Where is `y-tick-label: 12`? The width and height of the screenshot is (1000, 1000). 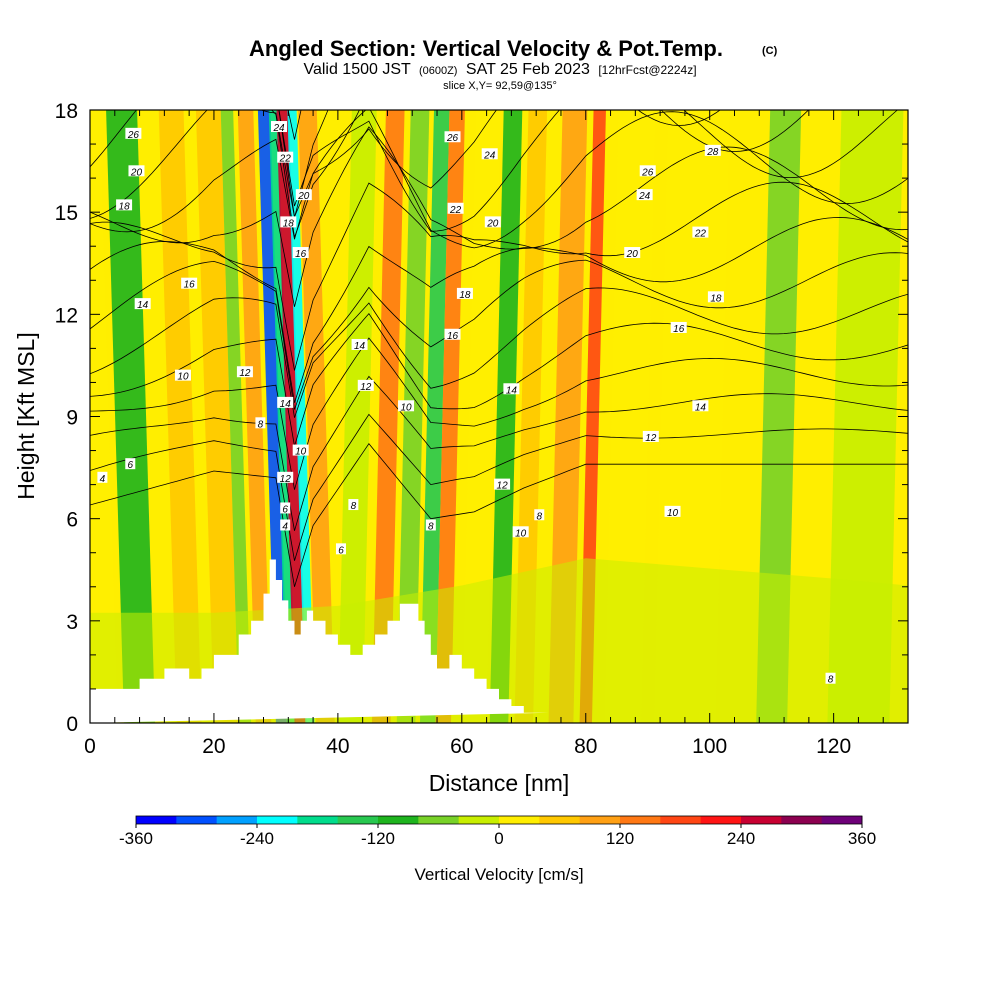 y-tick-label: 12 is located at coordinates (66, 315).